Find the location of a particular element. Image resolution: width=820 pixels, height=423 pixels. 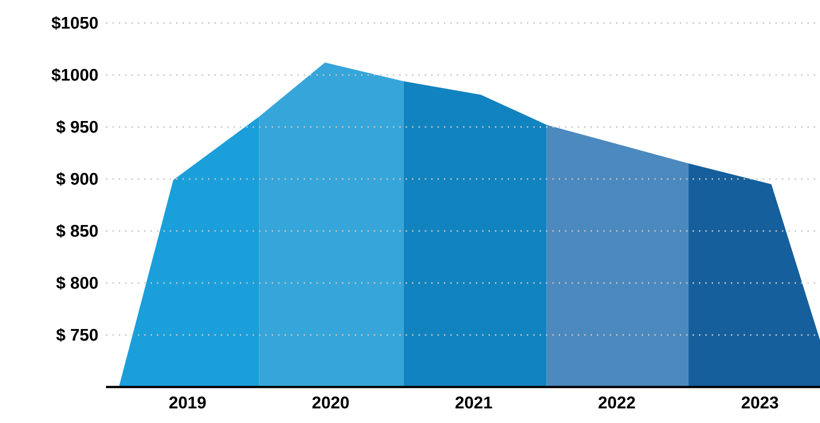

x-tick-label: 2021 is located at coordinates (473, 402).